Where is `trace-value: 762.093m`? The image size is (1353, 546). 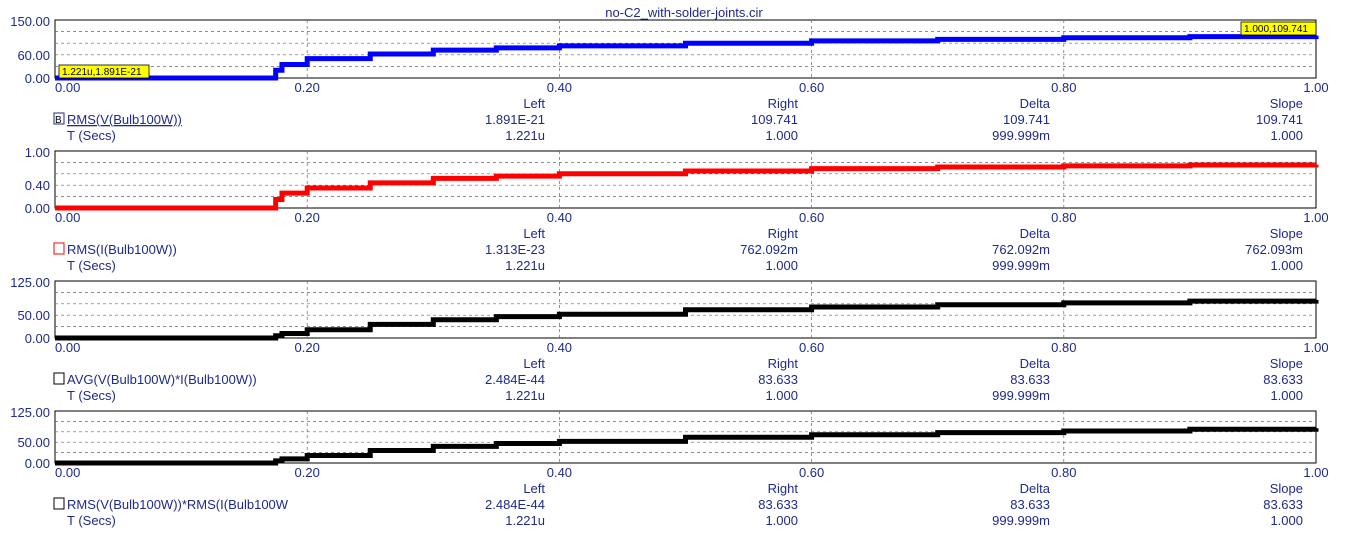
trace-value: 762.093m is located at coordinates (1274, 249).